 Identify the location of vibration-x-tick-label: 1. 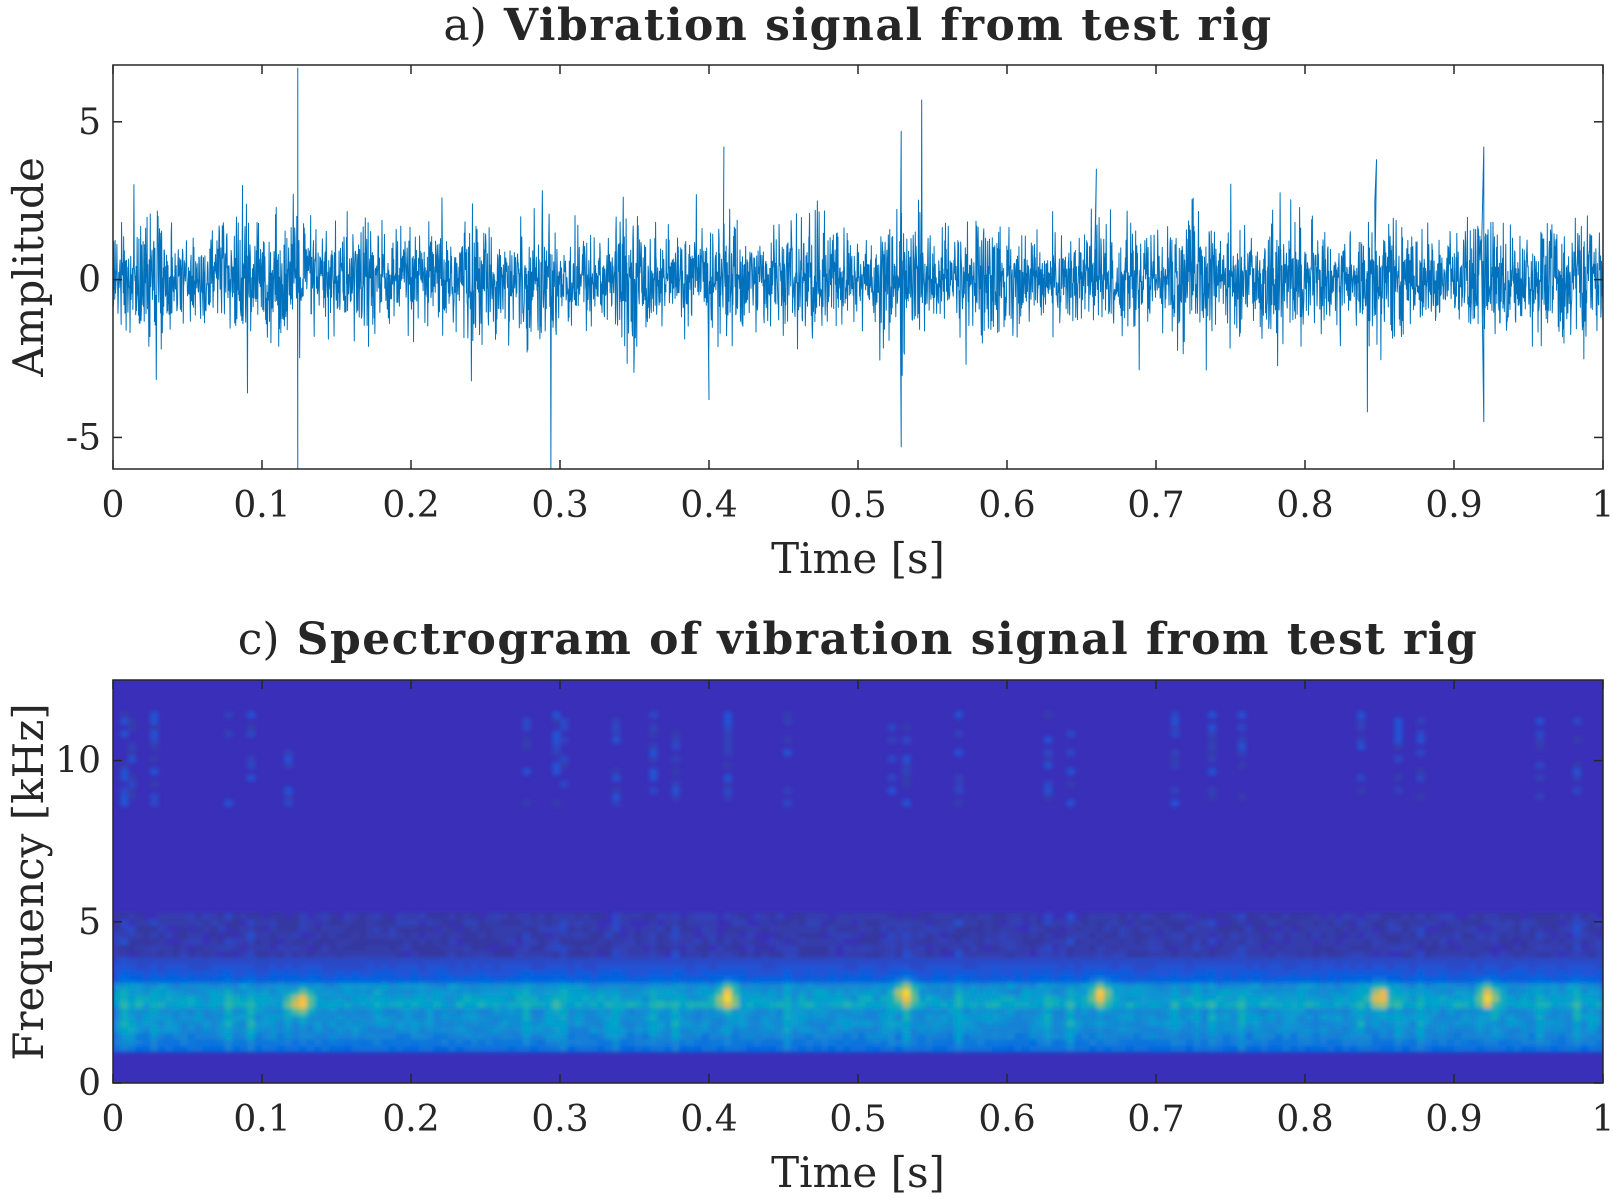
(1602, 505).